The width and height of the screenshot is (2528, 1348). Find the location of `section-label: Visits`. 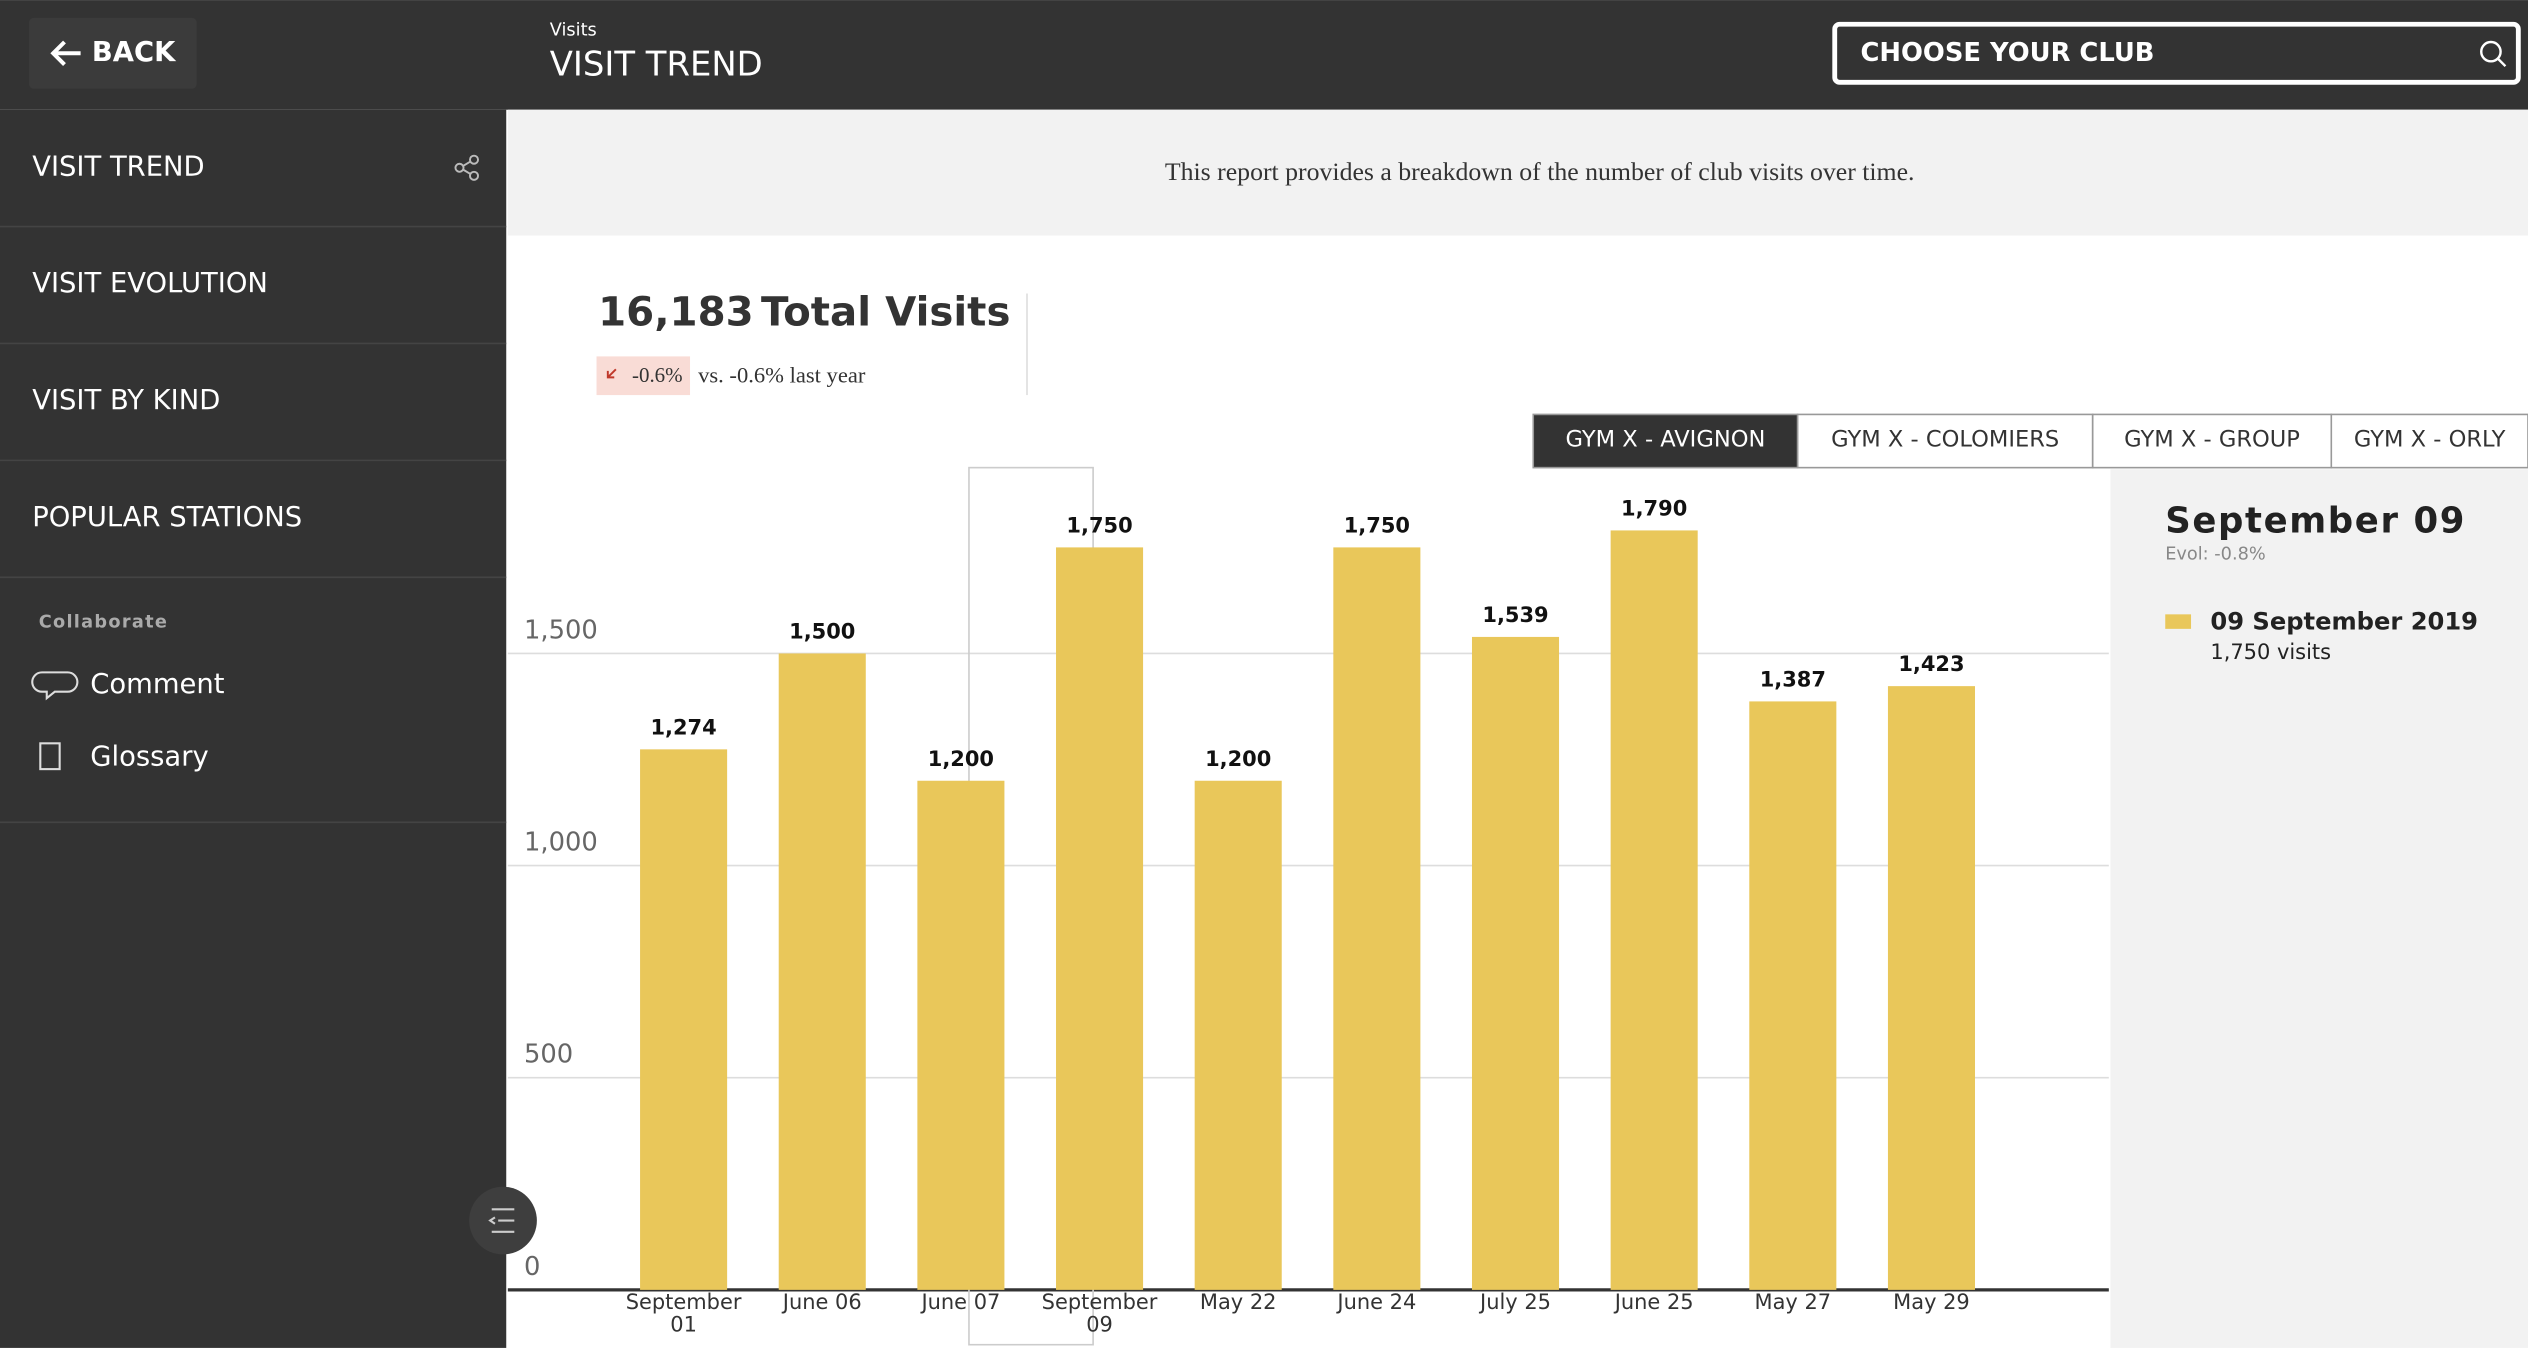

section-label: Visits is located at coordinates (573, 31).